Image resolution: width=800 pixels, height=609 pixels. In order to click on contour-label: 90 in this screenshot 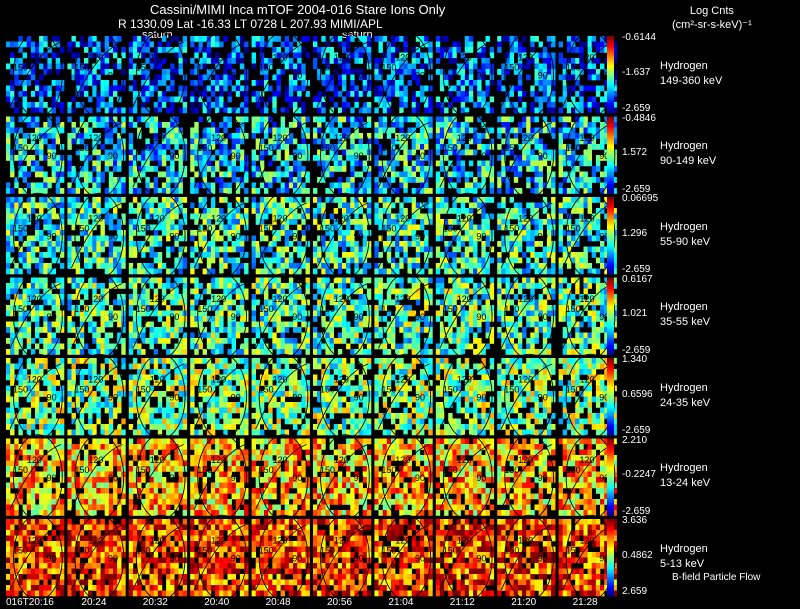, I will do `click(174, 236)`.